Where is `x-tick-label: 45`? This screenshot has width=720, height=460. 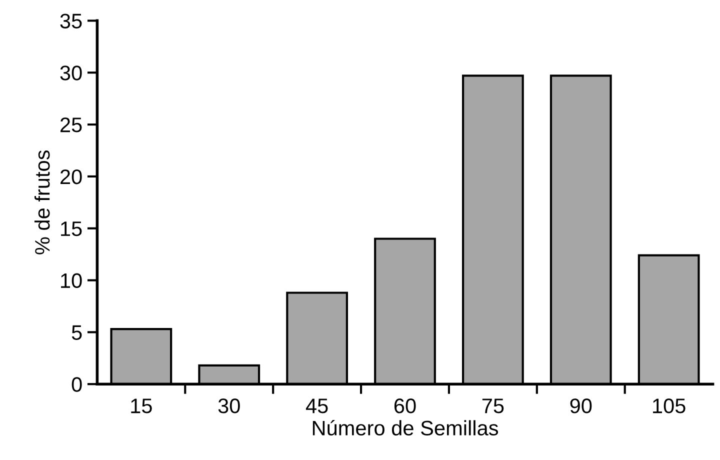
x-tick-label: 45 is located at coordinates (317, 406).